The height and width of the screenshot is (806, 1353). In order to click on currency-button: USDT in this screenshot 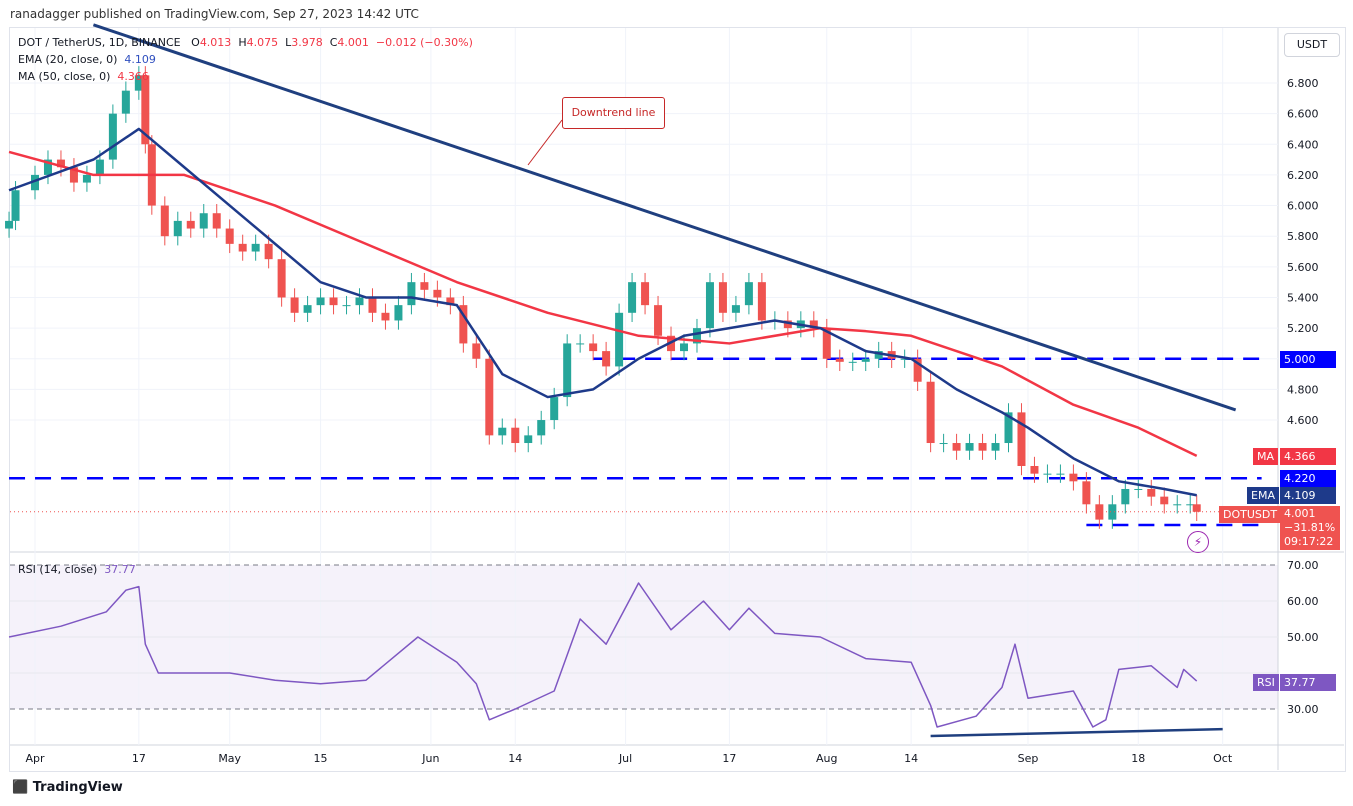, I will do `click(1312, 45)`.